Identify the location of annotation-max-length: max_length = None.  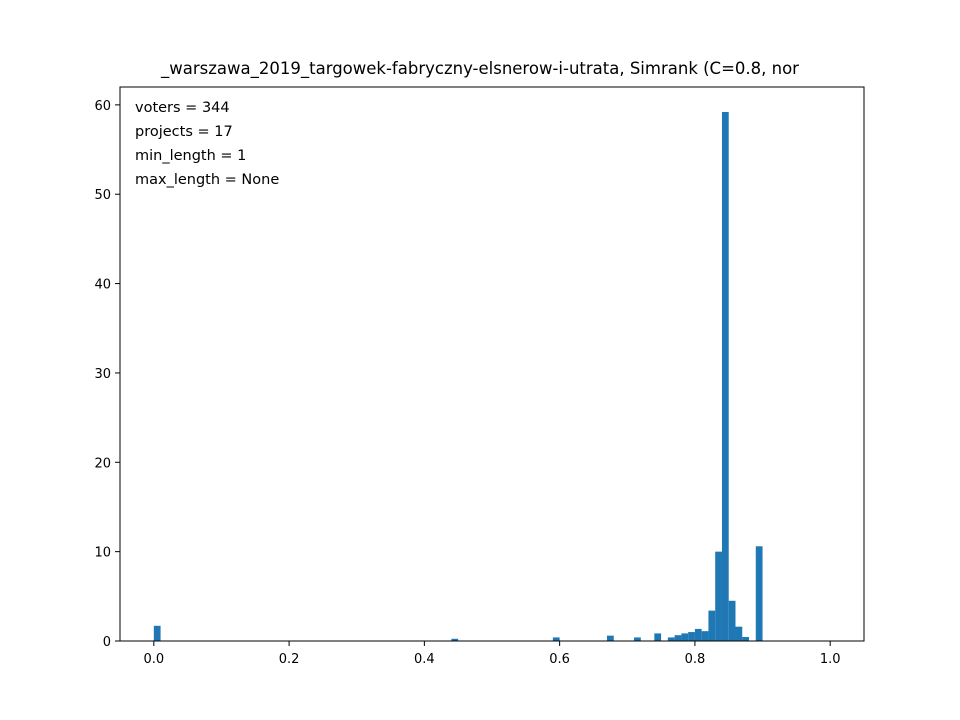
(207, 180).